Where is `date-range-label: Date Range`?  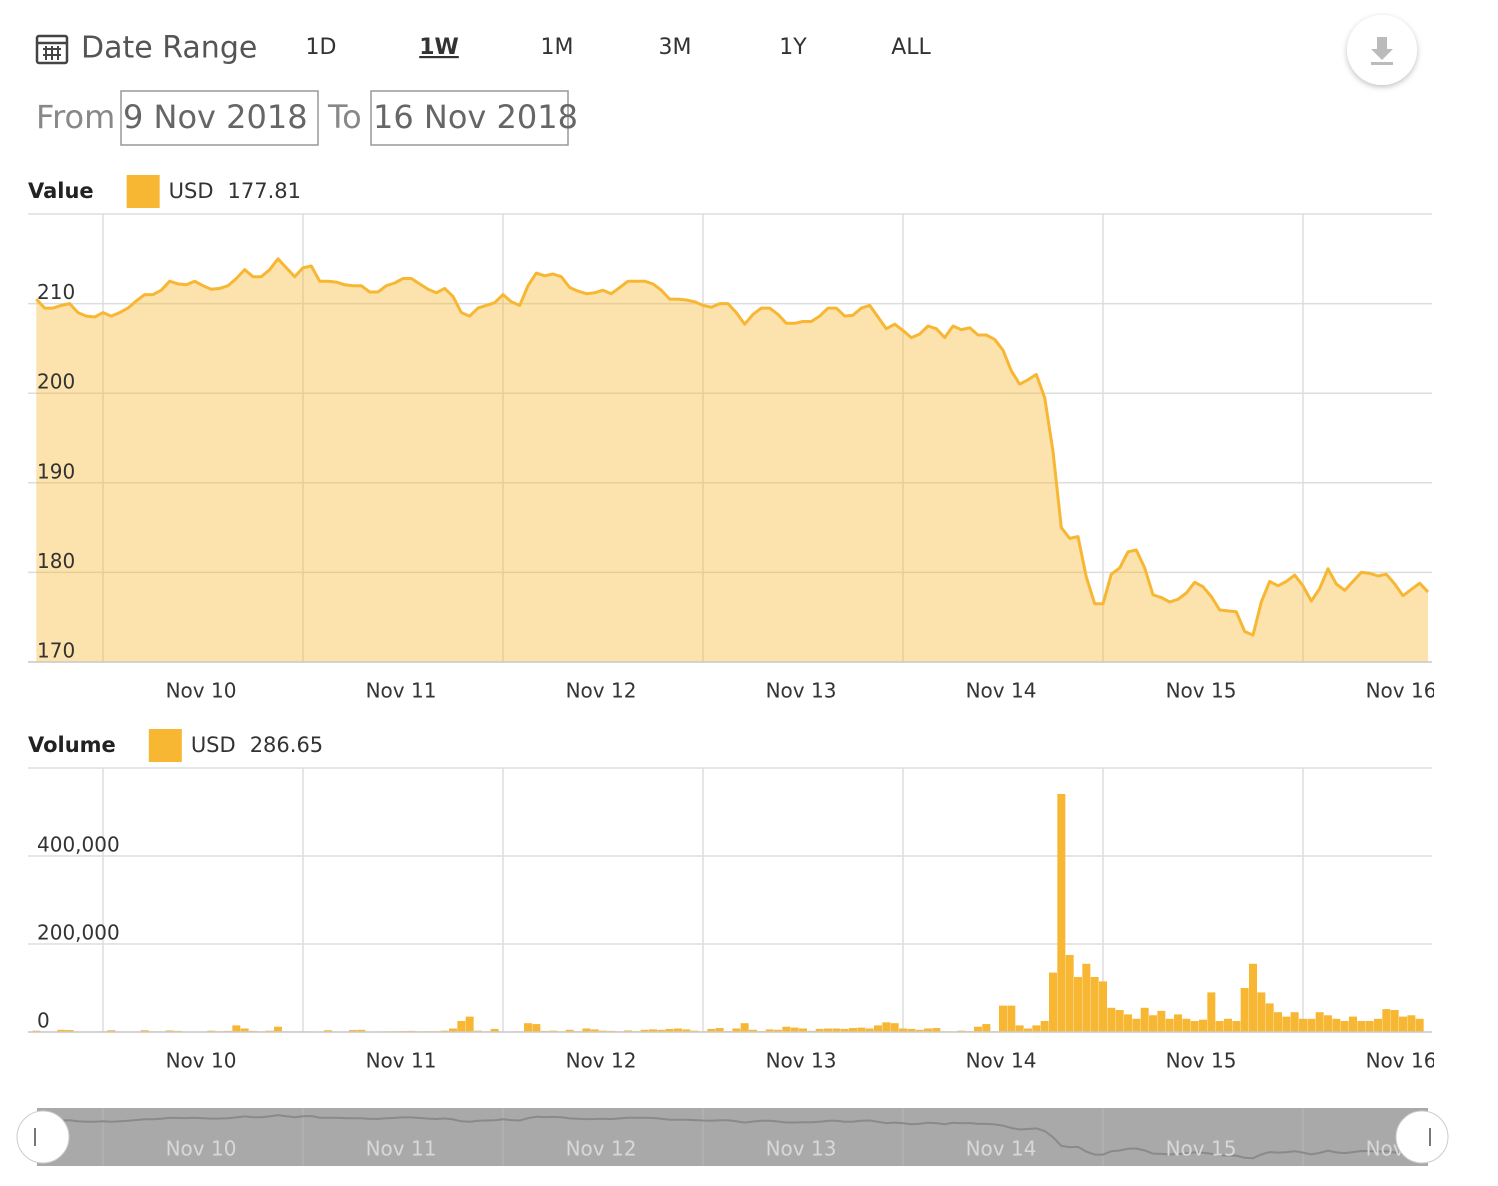 date-range-label: Date Range is located at coordinates (169, 48).